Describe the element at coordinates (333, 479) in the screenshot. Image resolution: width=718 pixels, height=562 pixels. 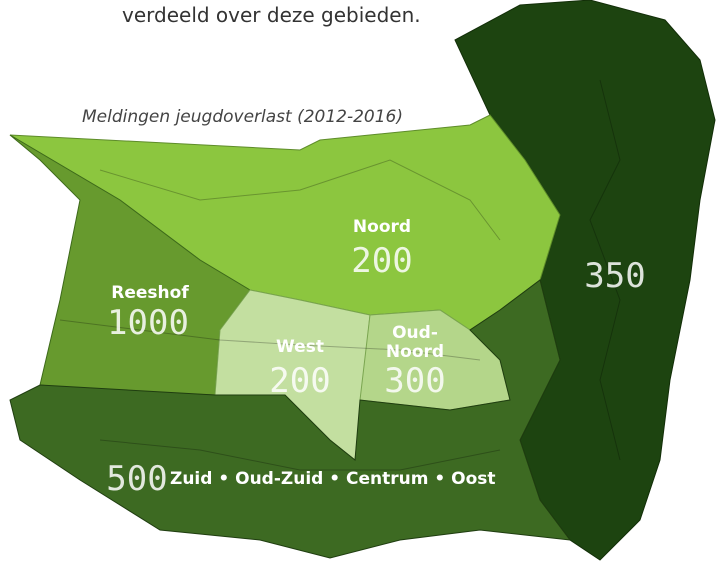
I see `region-name: Zuid • Oud-Zuid • Centrum • Oost` at that location.